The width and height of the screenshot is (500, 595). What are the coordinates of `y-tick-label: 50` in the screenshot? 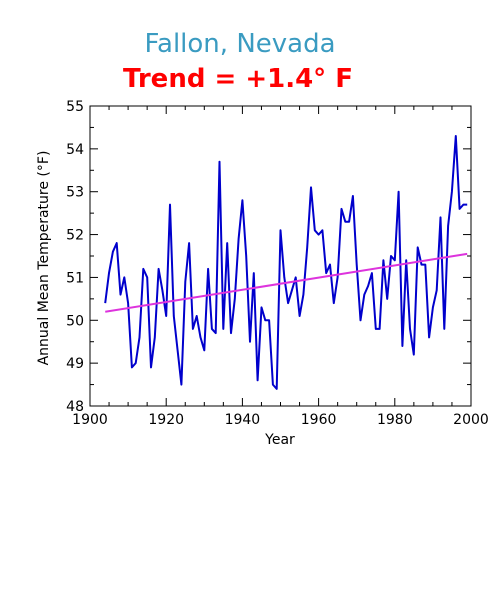 It's located at (75, 321).